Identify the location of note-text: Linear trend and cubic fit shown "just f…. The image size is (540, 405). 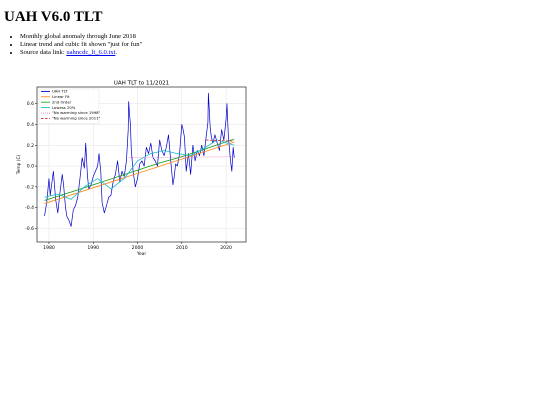
(81, 44).